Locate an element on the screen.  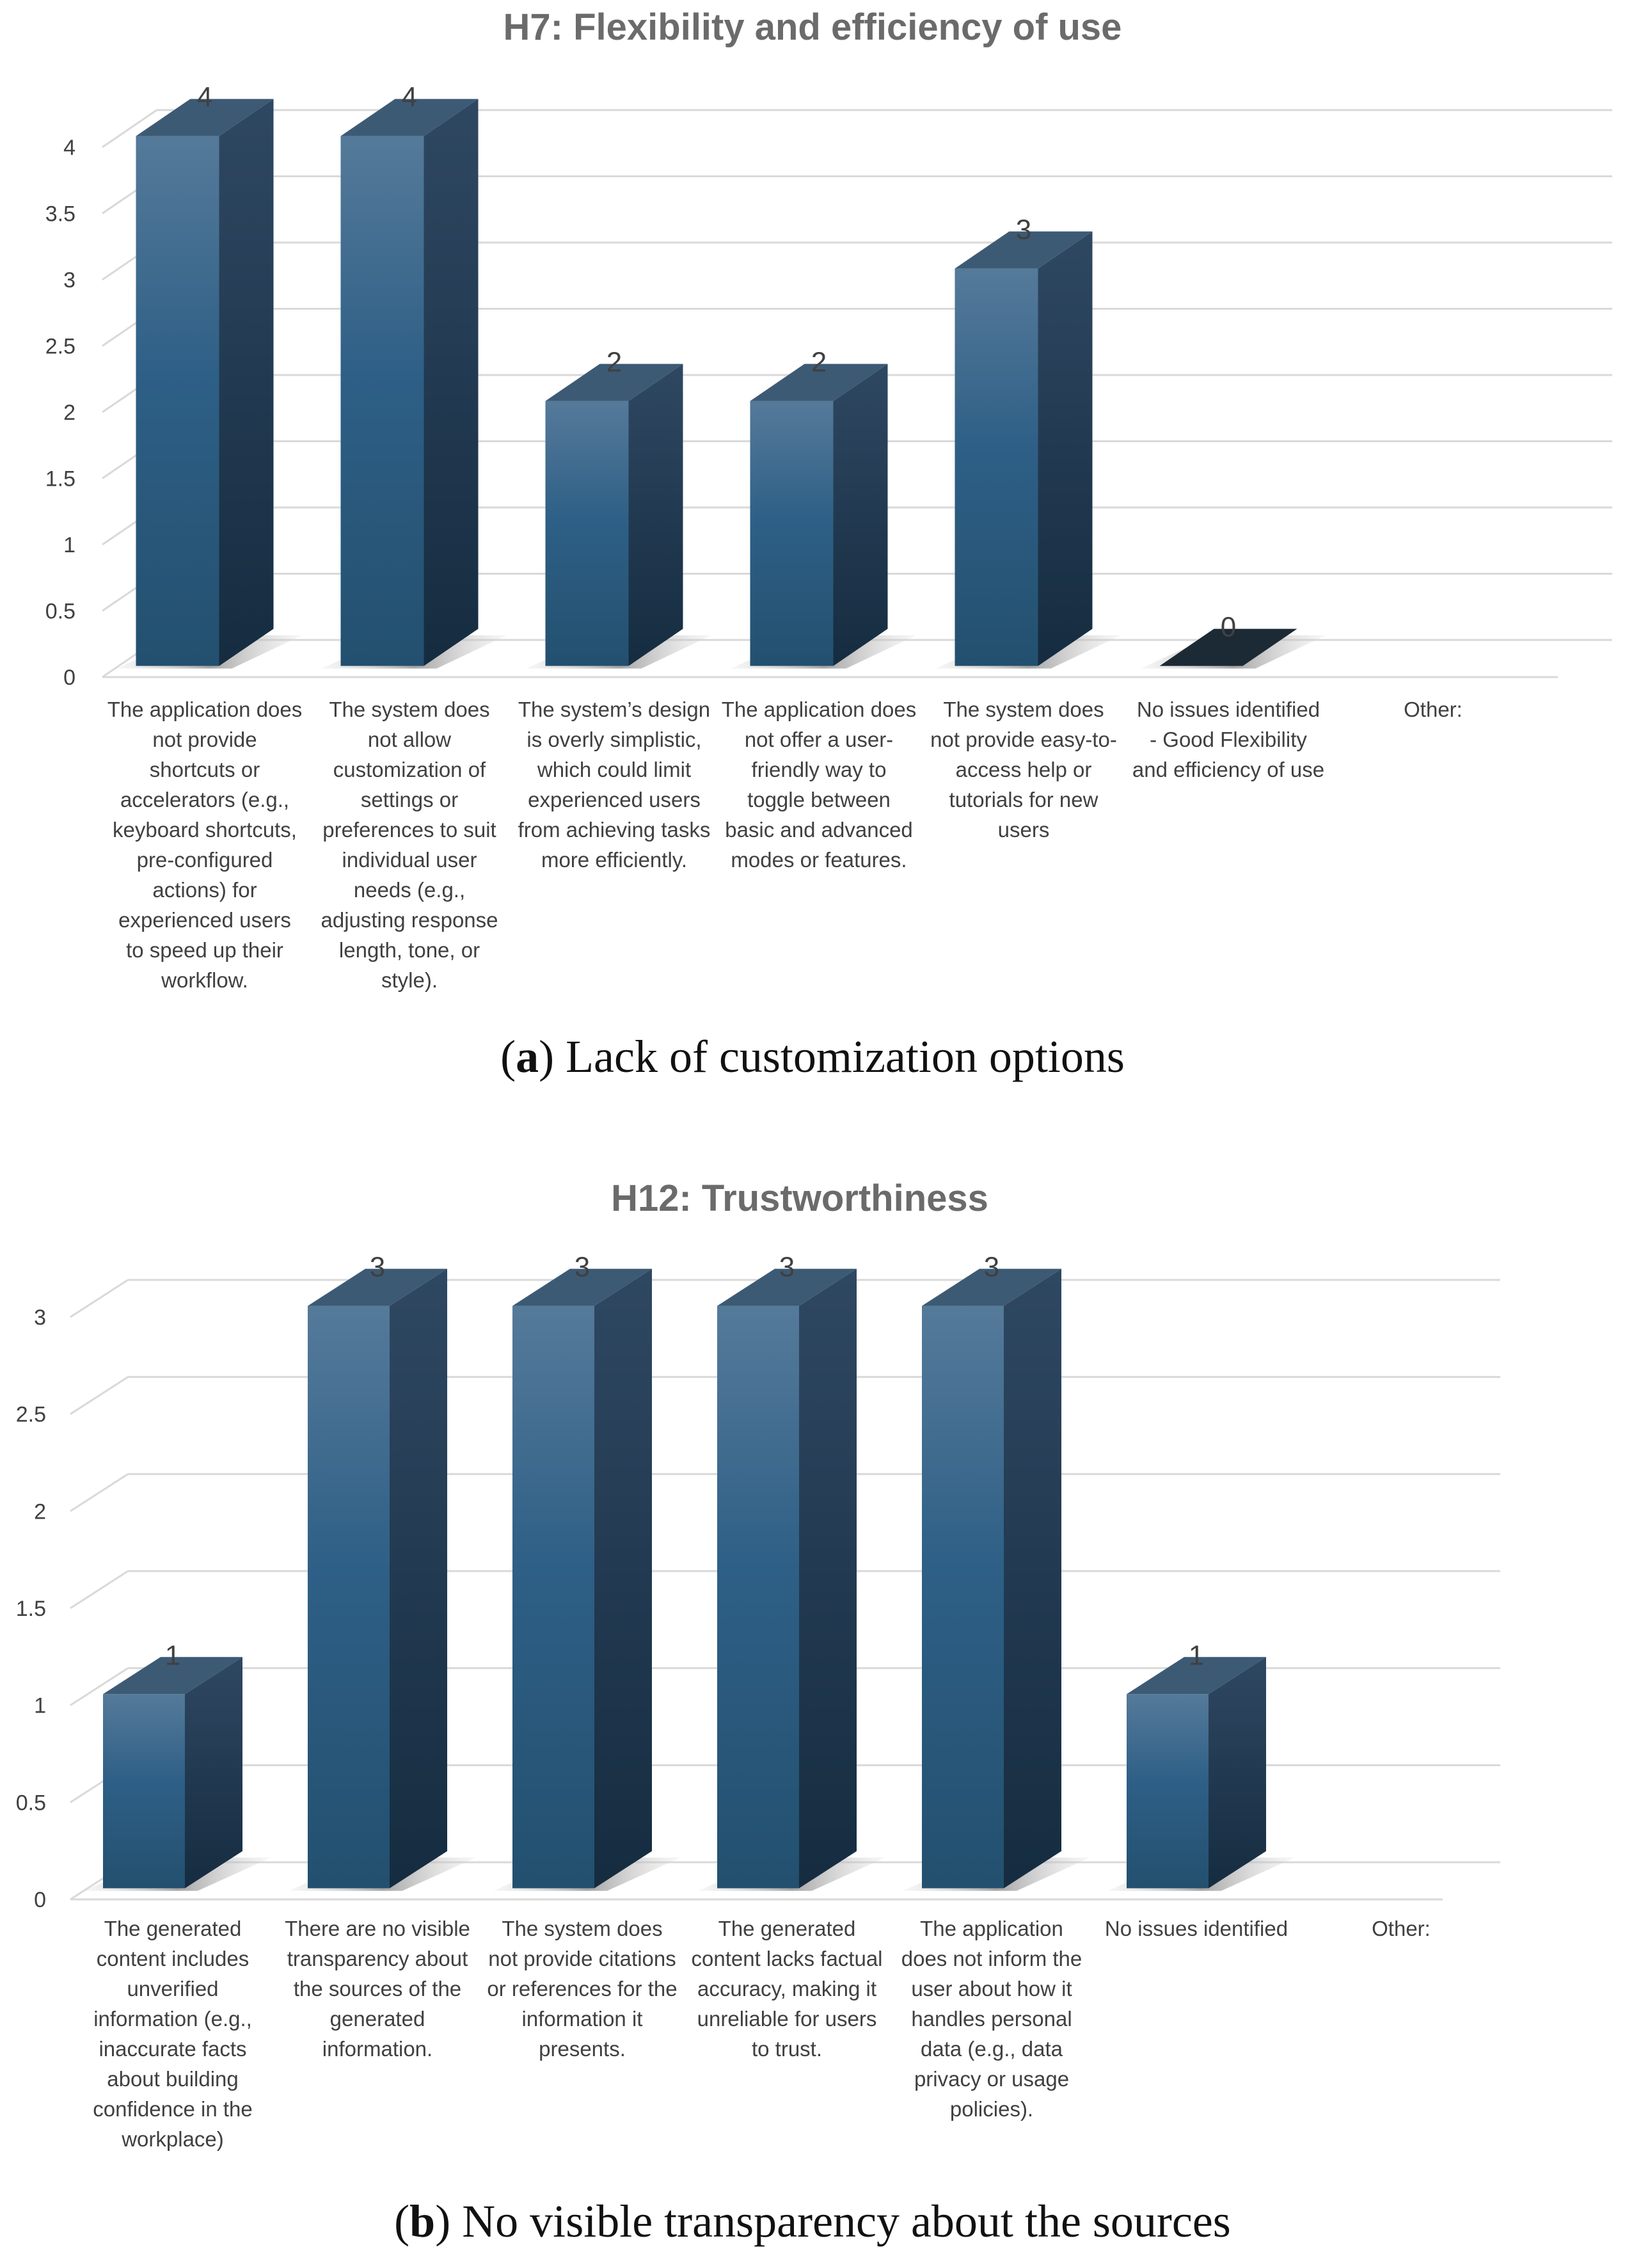
figure-caption: (a) Lack of customization options is located at coordinates (812, 1056).